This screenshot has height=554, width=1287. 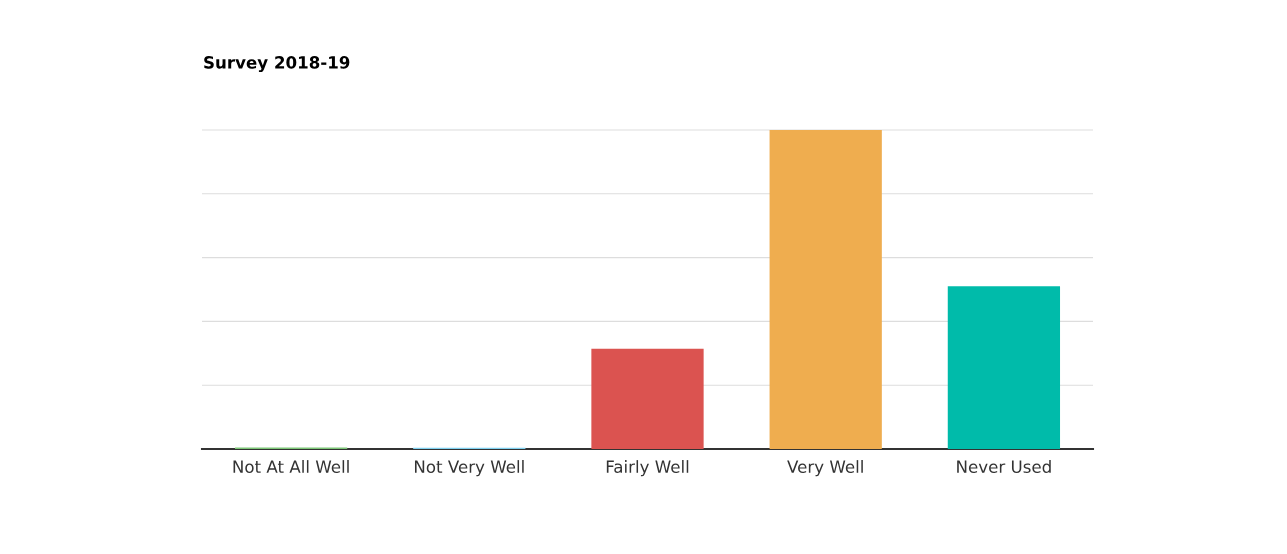 I want to click on x-tick-label: Never Used, so click(x=1004, y=467).